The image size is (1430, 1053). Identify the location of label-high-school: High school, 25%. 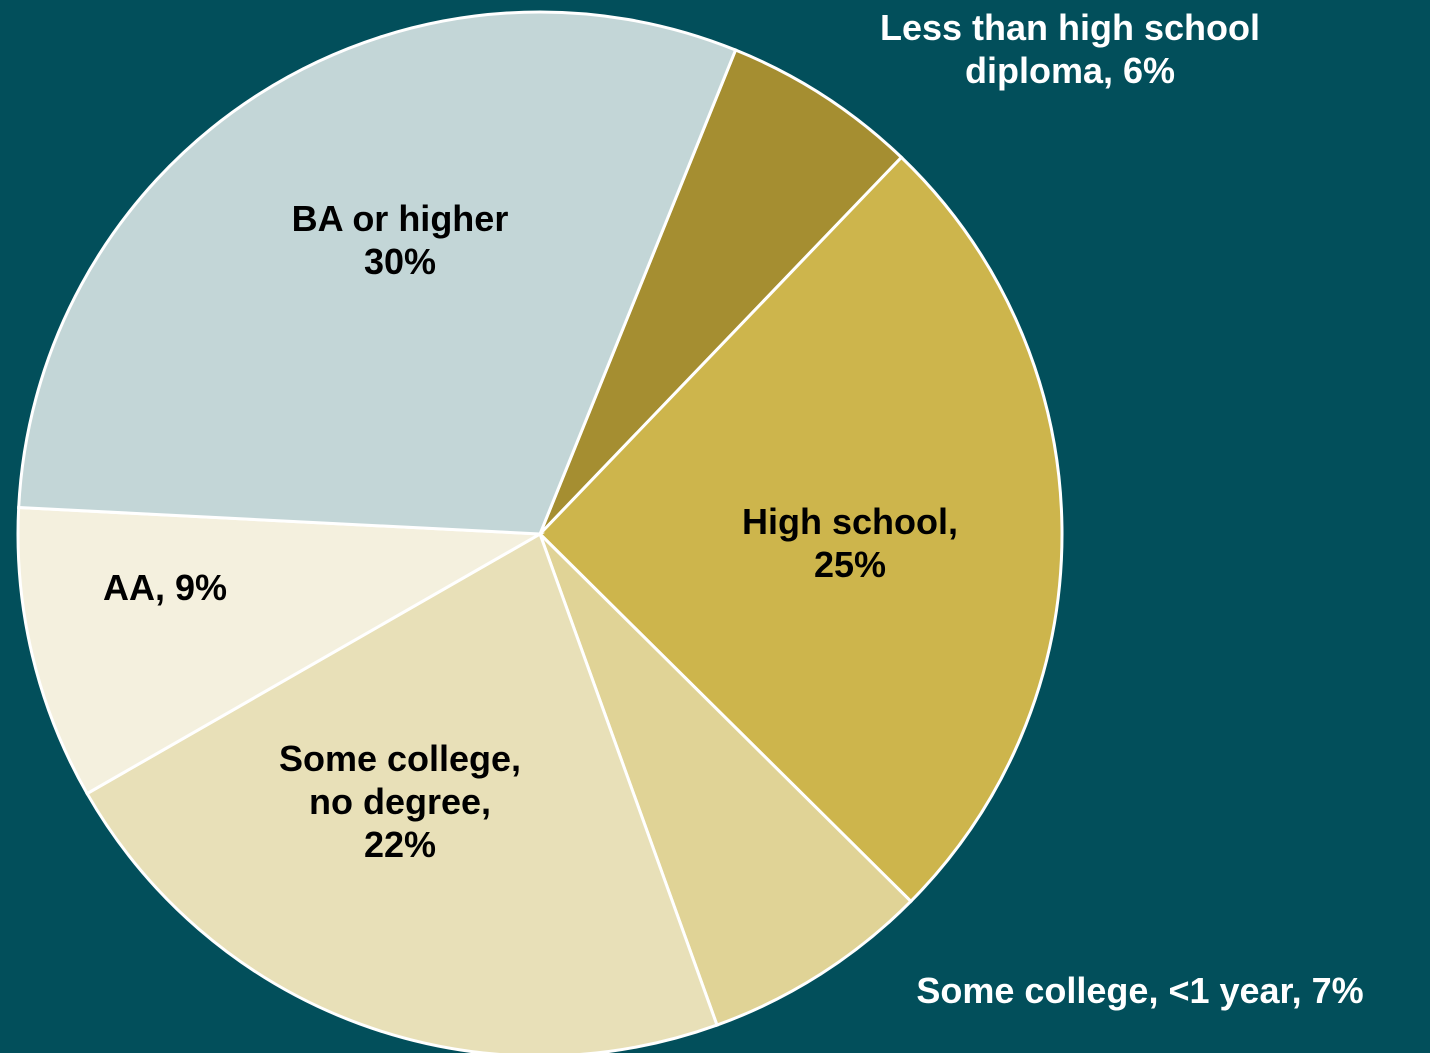
(850, 543).